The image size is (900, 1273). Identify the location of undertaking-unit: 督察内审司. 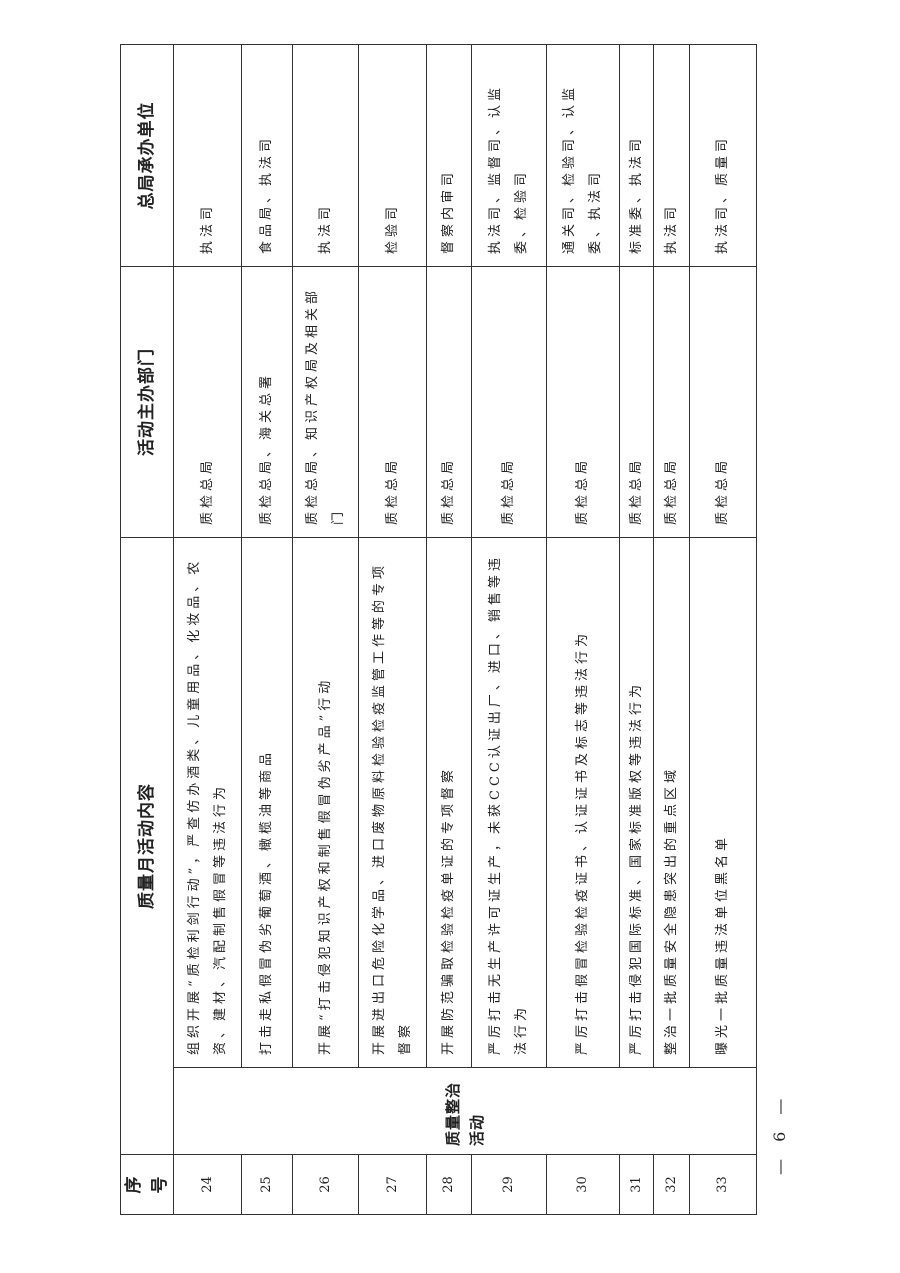
(449, 155).